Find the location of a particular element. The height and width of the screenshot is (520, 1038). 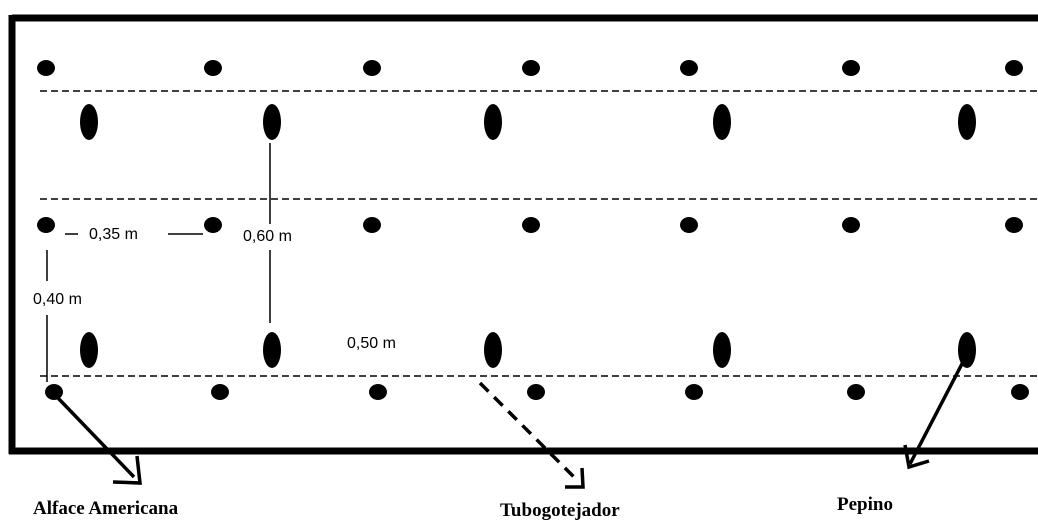

cucumber-row-spacing-label: 0,60 m is located at coordinates (267, 236).